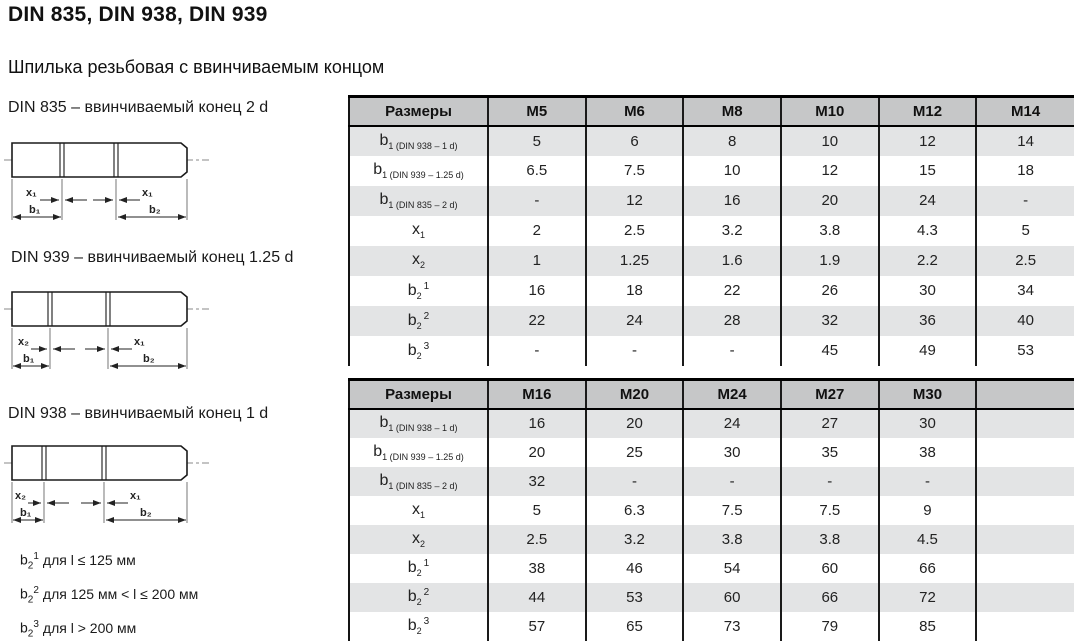  I want to click on column-header-M24: M24, so click(731, 394).